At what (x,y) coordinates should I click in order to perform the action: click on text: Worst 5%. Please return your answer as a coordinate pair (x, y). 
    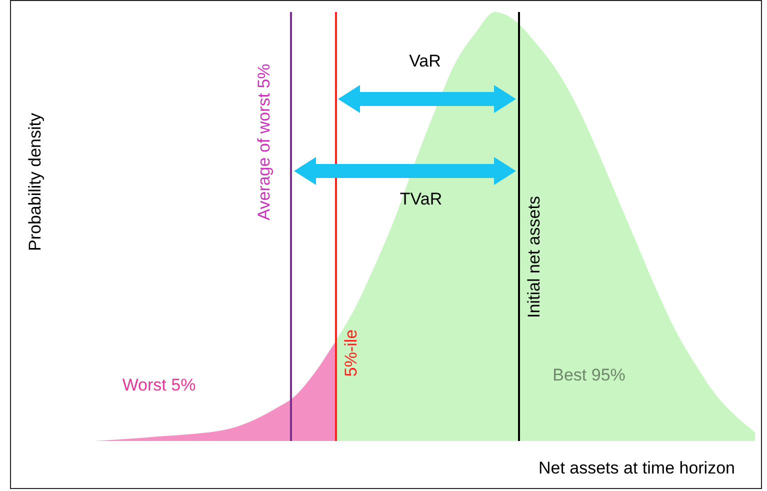
    Looking at the image, I should click on (159, 385).